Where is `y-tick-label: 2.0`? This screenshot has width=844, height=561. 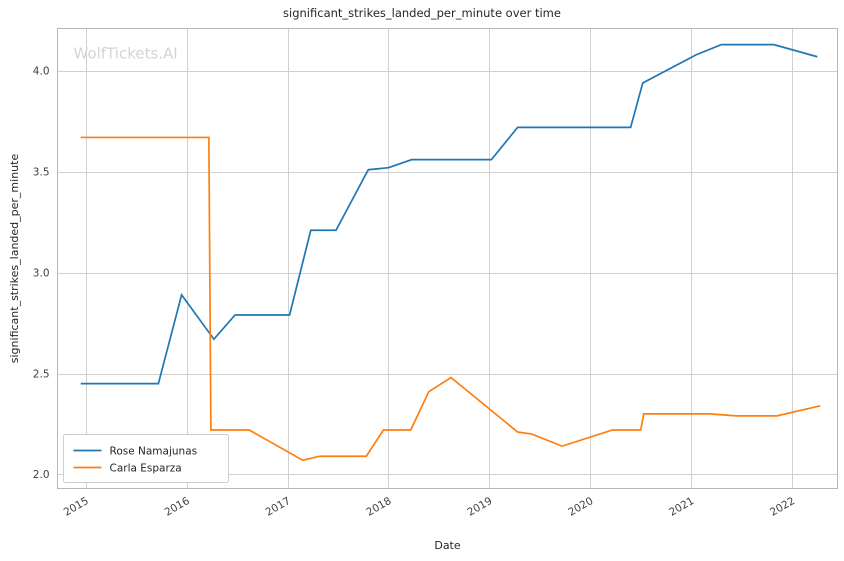 y-tick-label: 2.0 is located at coordinates (41, 475).